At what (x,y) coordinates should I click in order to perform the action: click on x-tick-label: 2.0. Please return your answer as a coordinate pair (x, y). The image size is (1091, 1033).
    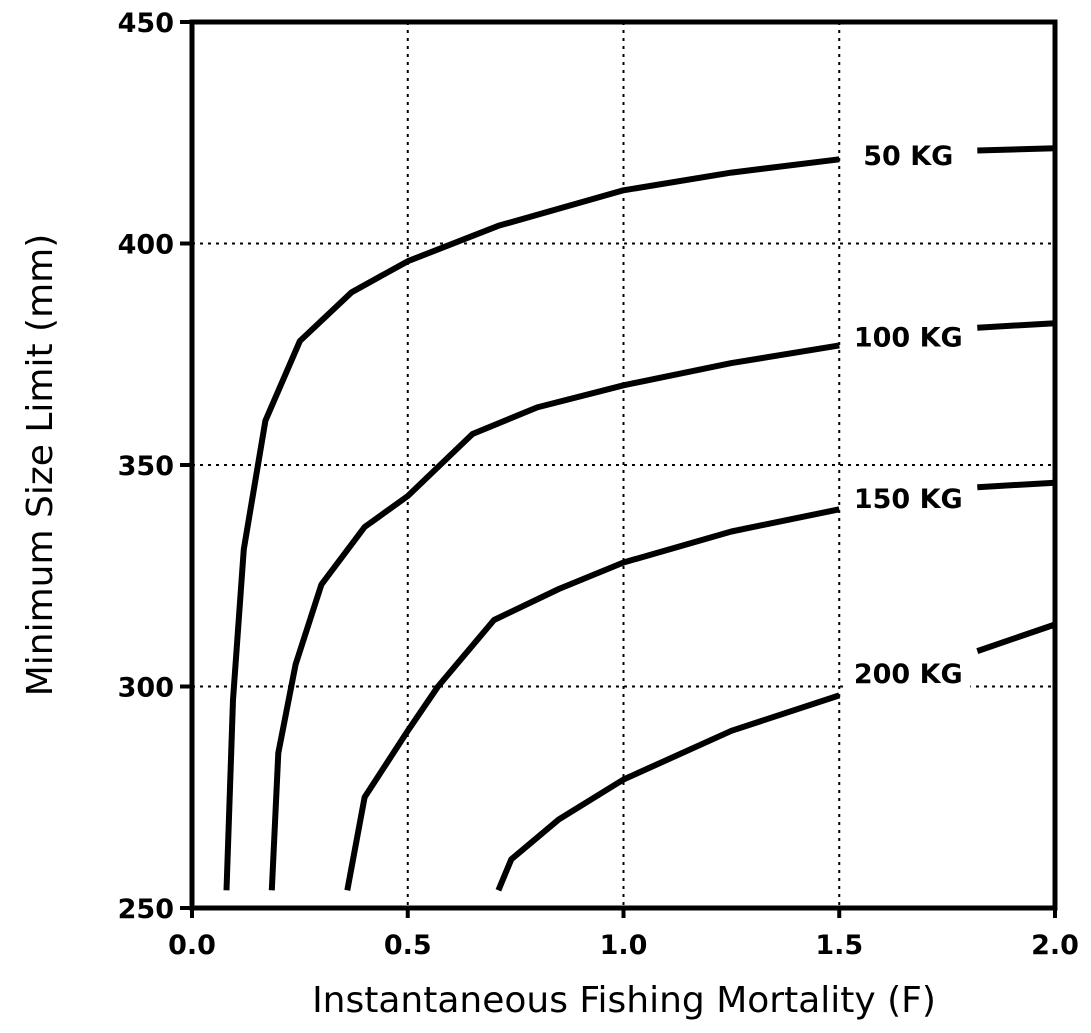
    Looking at the image, I should click on (1055, 945).